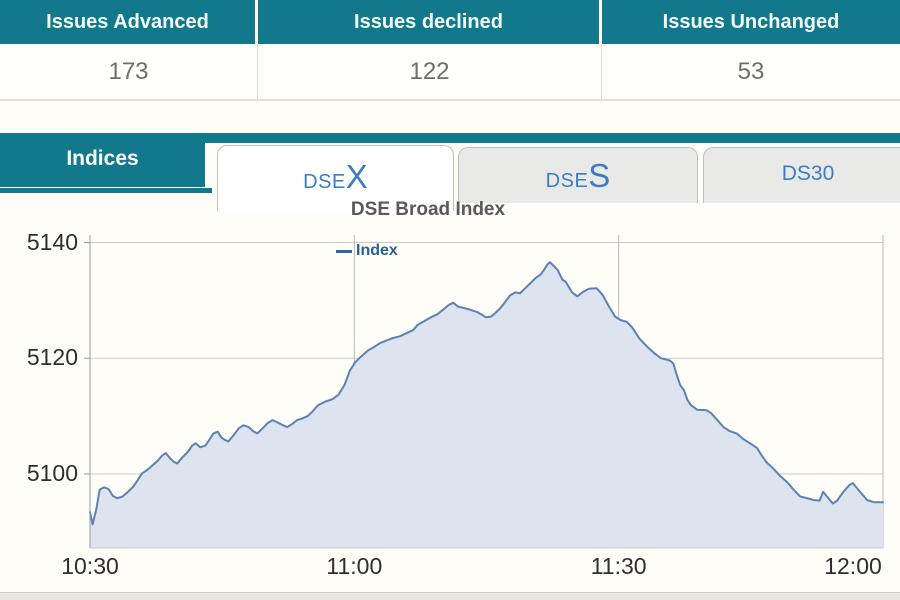 The height and width of the screenshot is (600, 900). I want to click on chart-title: DSE Broad Index, so click(428, 209).